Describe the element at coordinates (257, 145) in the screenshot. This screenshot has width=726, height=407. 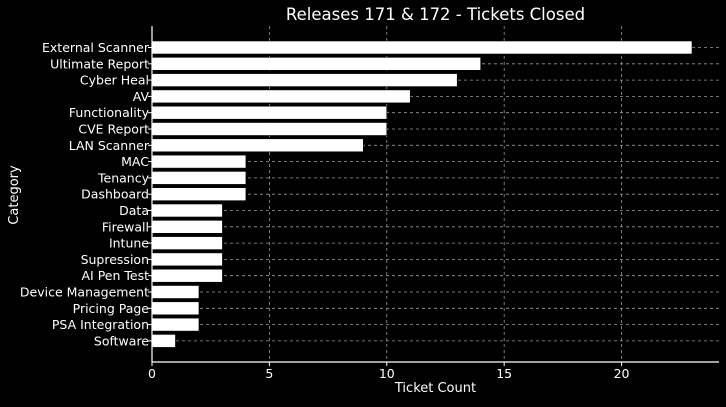
I see `bar-lan-scanner` at that location.